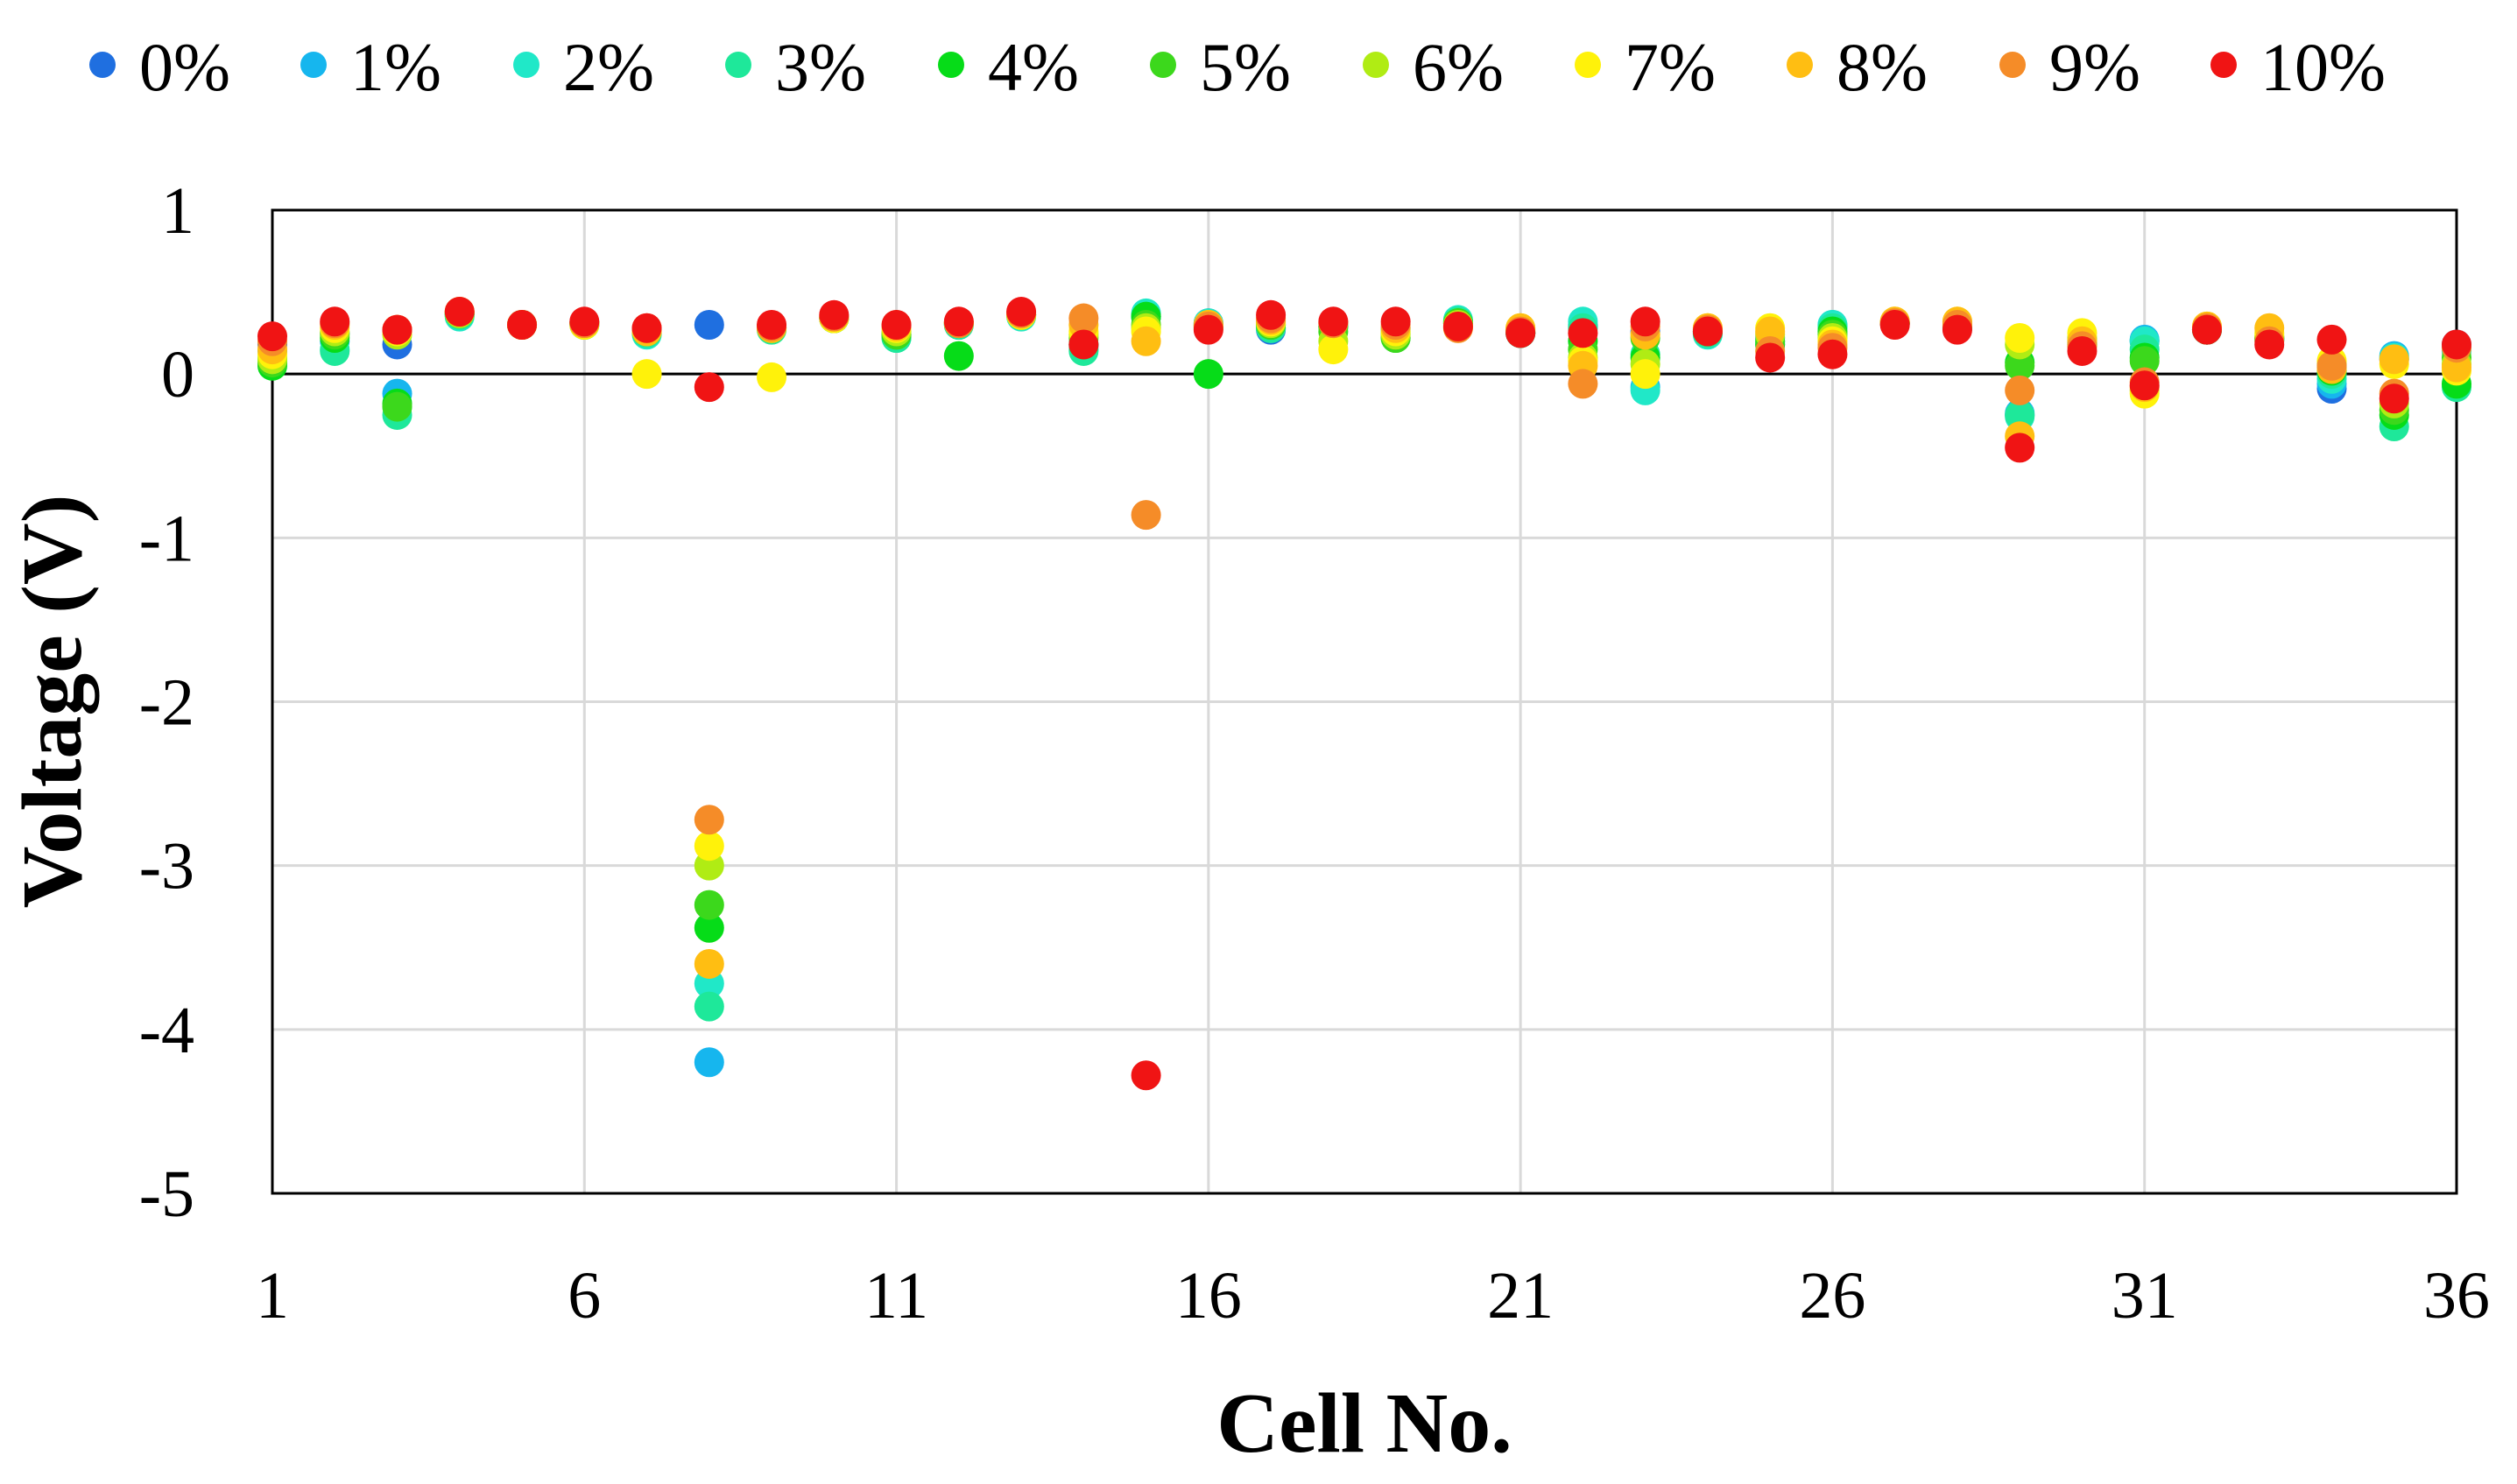  I want to click on x-tick-label: 36, so click(2456, 1296).